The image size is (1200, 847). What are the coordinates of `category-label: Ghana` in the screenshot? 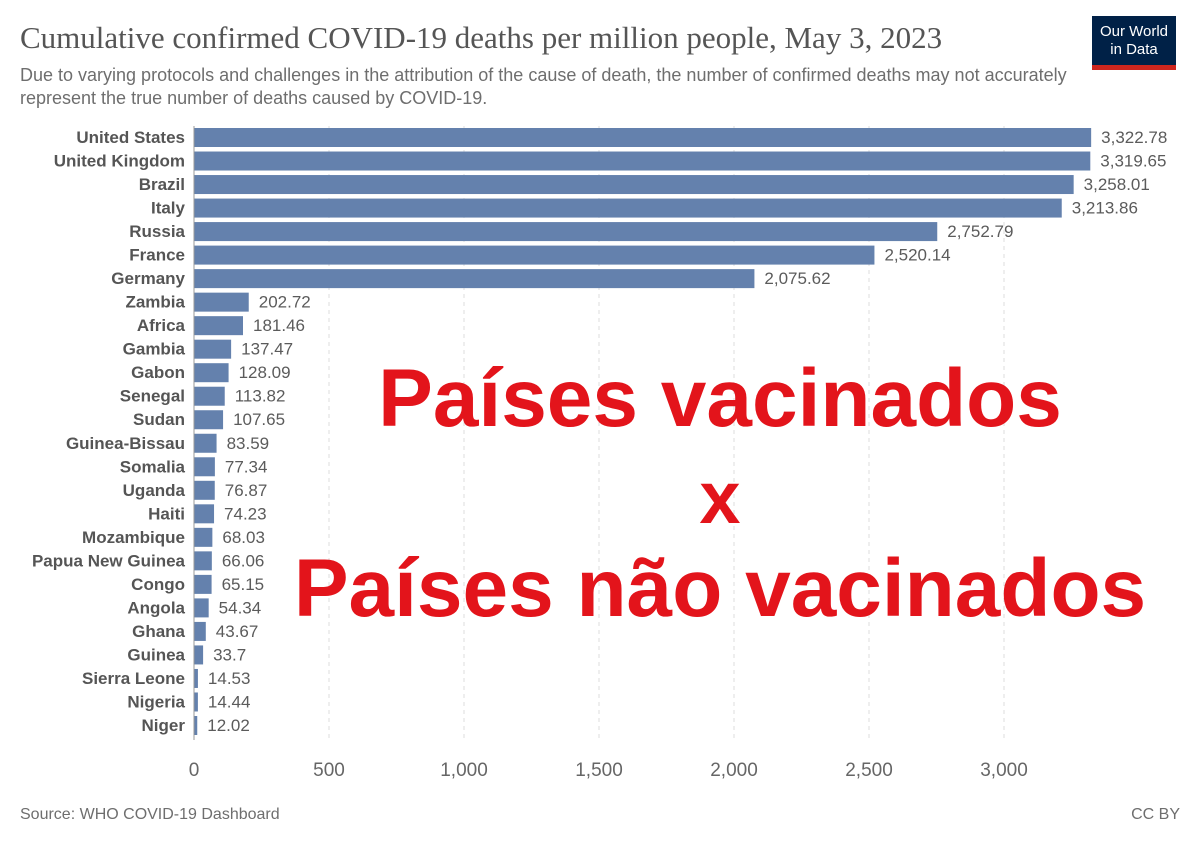 It's located at (158, 631).